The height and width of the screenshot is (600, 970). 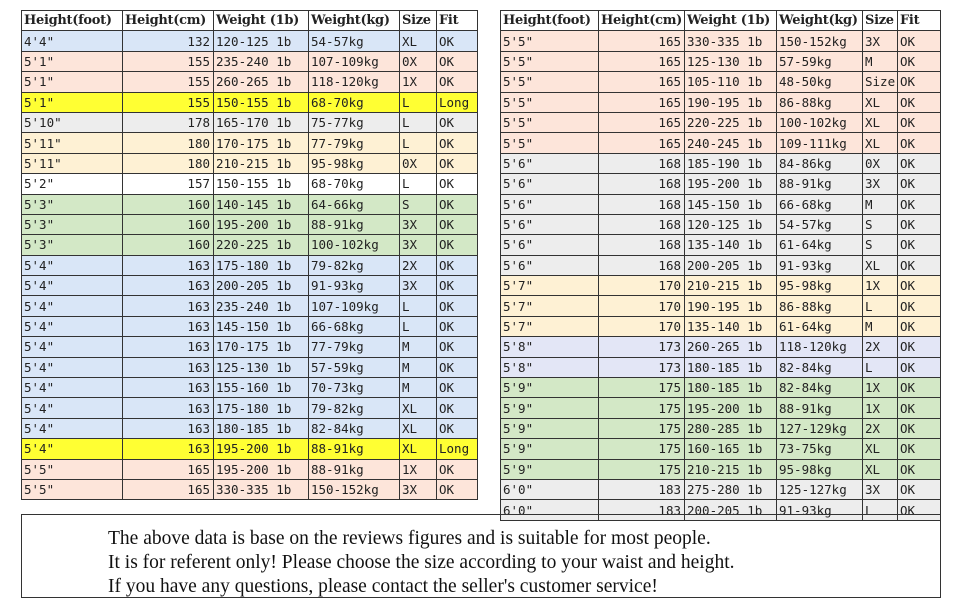 I want to click on table-row: 5'3" 160 195-200 1b 88-91kg 3X OK, so click(x=249, y=224).